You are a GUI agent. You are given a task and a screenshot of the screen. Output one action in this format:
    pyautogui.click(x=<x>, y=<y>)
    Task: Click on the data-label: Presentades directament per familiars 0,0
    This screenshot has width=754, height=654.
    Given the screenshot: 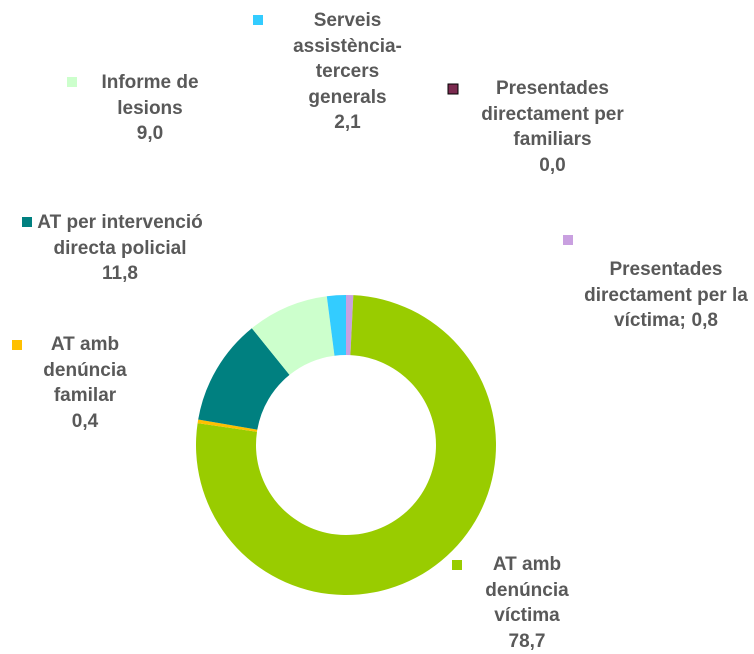 What is the action you would take?
    pyautogui.click(x=552, y=127)
    